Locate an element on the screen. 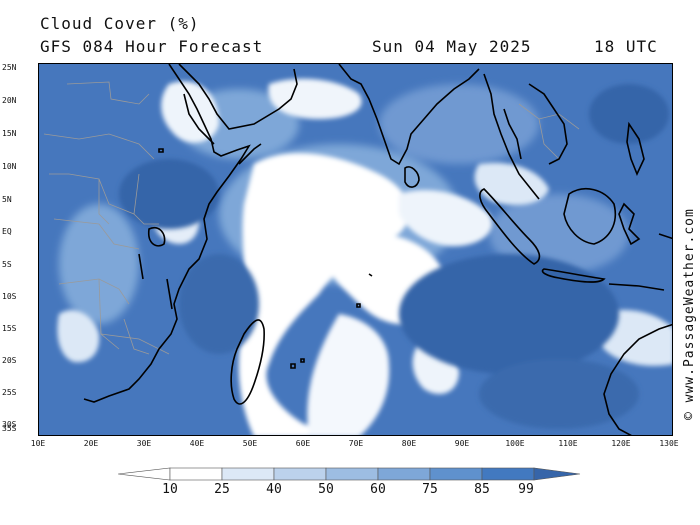  legend-label-40: 40 is located at coordinates (274, 489).